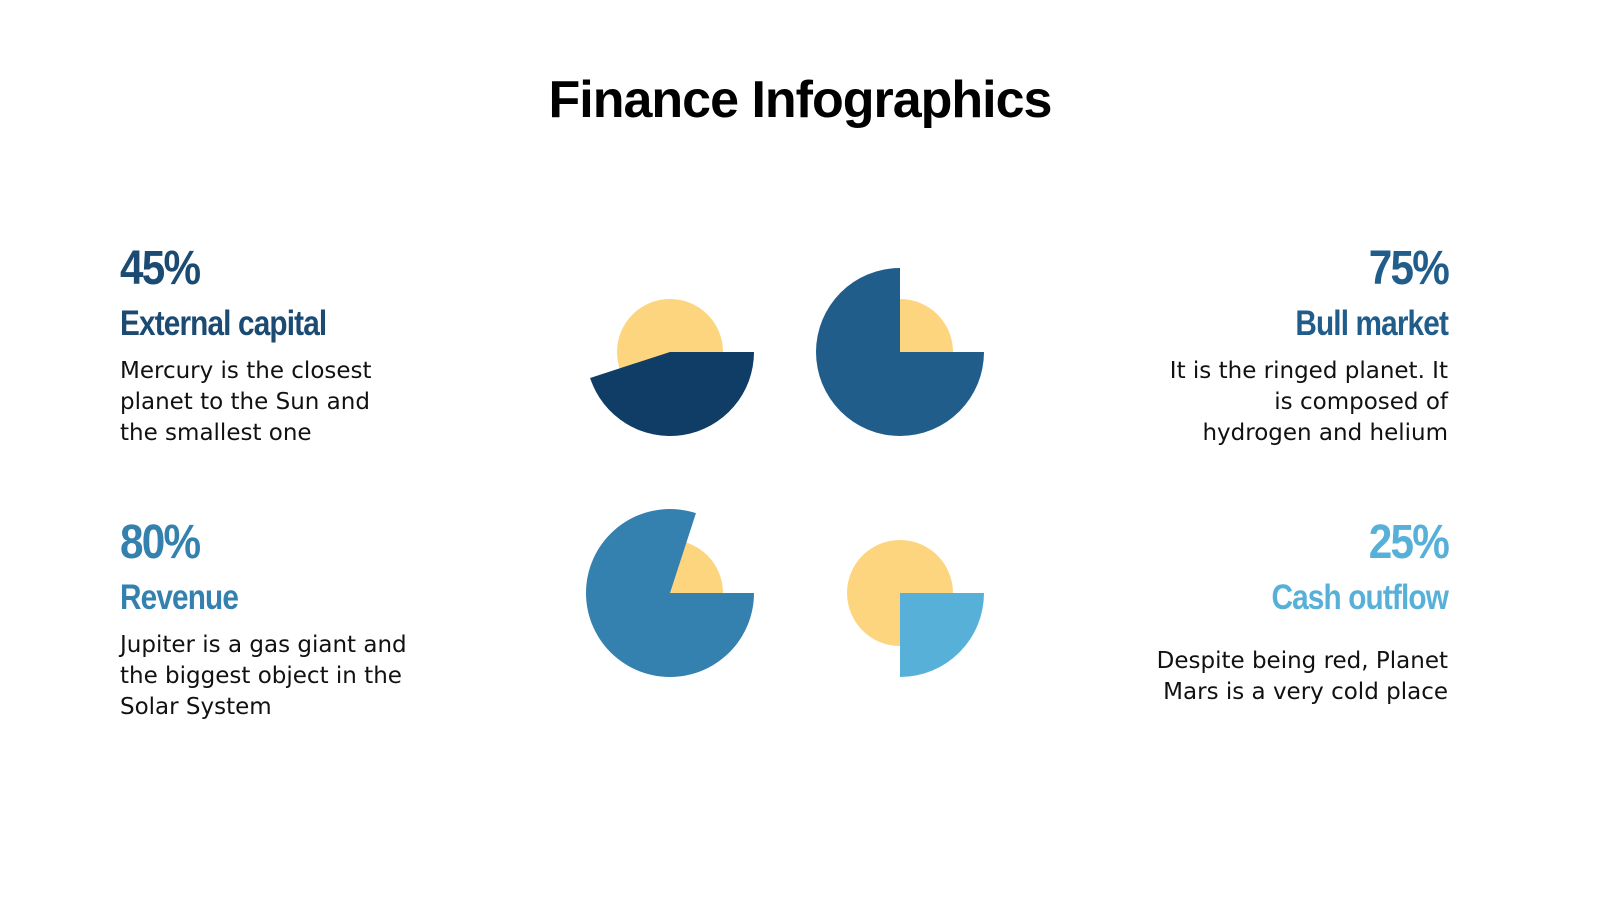  I want to click on pie-external-capital, so click(672, 368).